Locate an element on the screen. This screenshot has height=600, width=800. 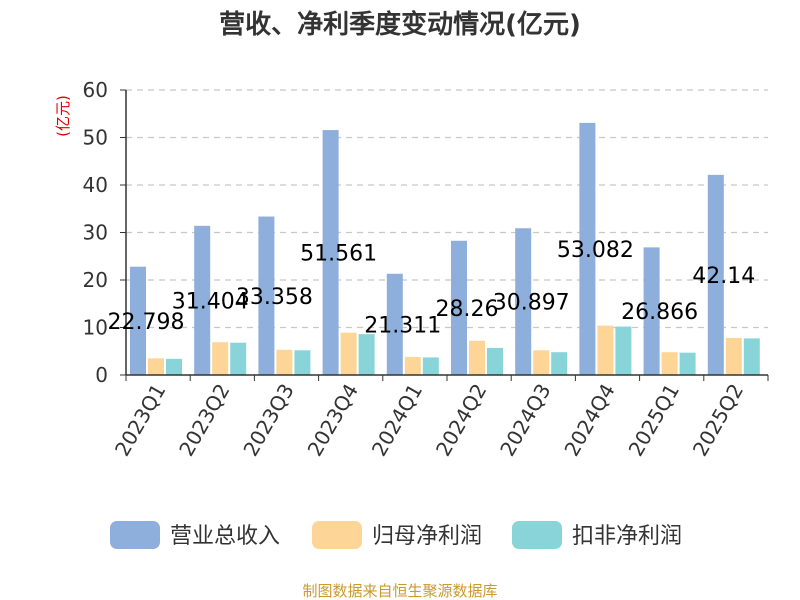
x-tick-label: 2023Q1 is located at coordinates (140, 420).